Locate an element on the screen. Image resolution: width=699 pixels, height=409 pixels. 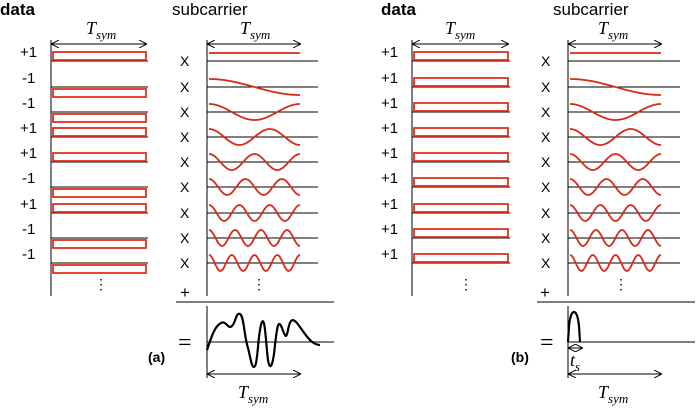
sum-waveform is located at coordinates (263, 340).